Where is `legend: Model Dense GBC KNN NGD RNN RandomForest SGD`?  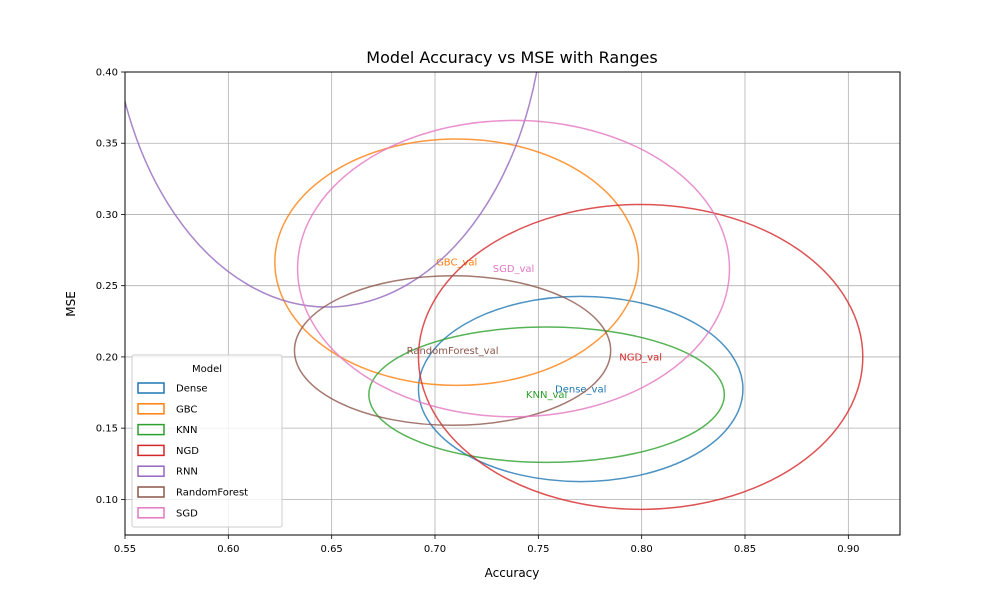
legend: Model Dense GBC KNN NGD RNN RandomForest SGD is located at coordinates (207, 441).